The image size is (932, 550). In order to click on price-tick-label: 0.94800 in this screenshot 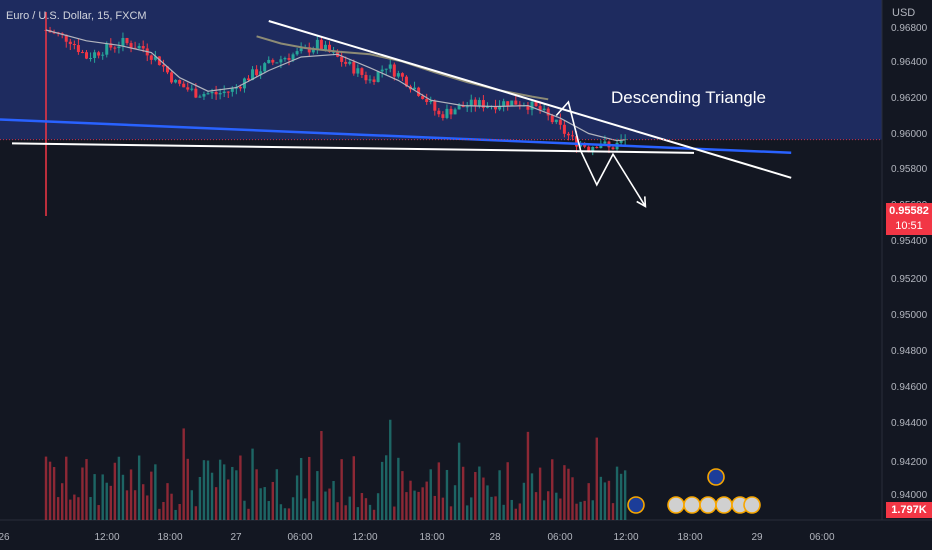, I will do `click(909, 351)`.